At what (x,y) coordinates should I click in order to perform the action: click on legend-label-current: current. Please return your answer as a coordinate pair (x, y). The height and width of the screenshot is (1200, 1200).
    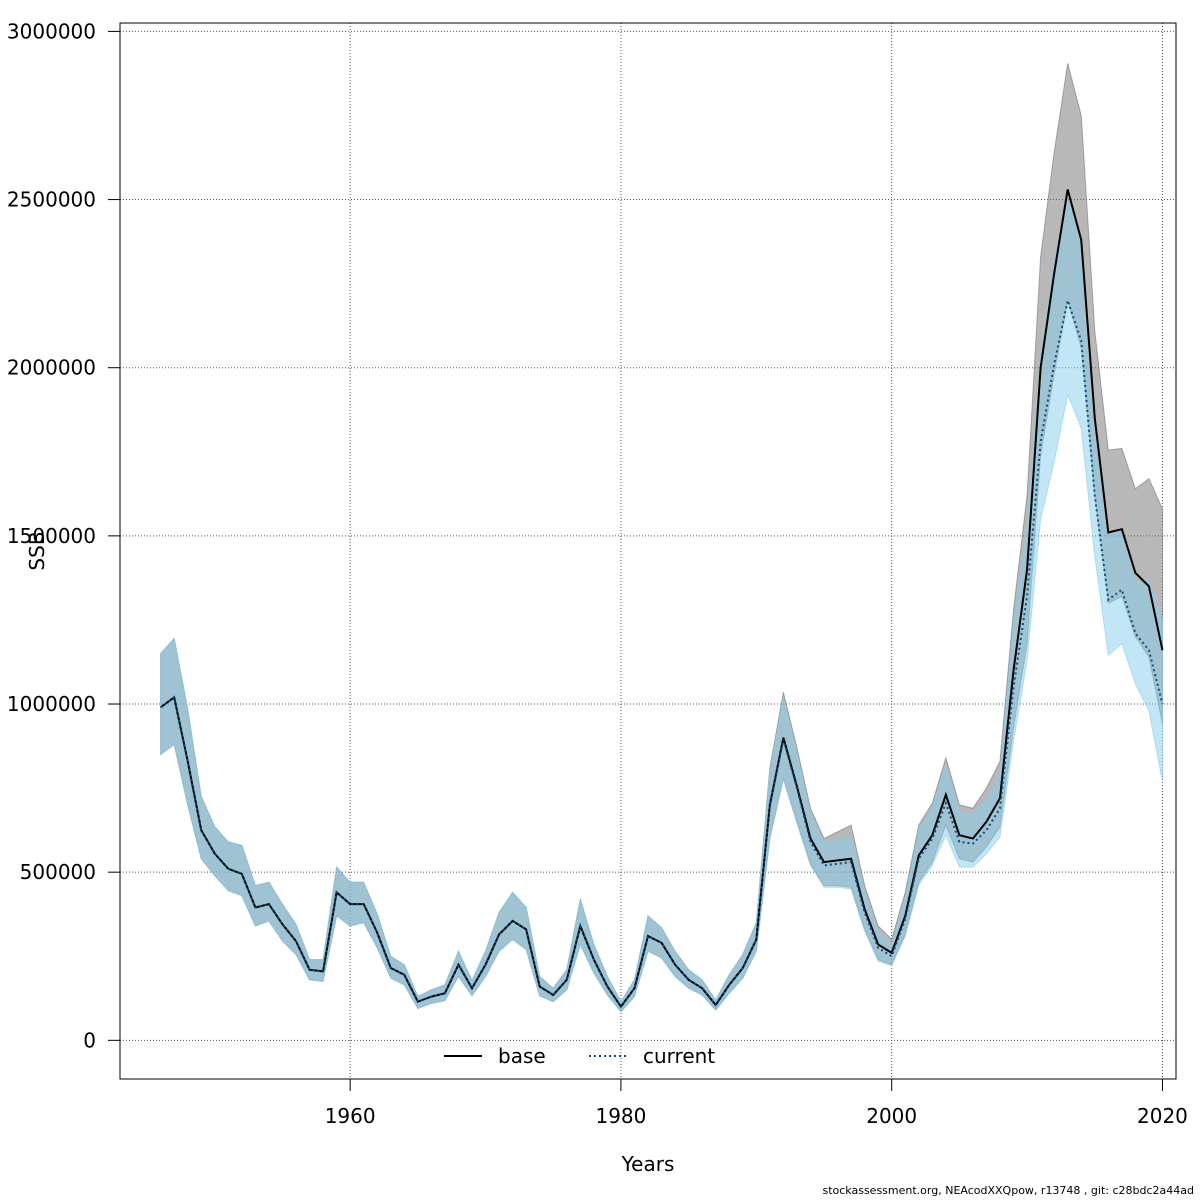
    Looking at the image, I should click on (679, 1056).